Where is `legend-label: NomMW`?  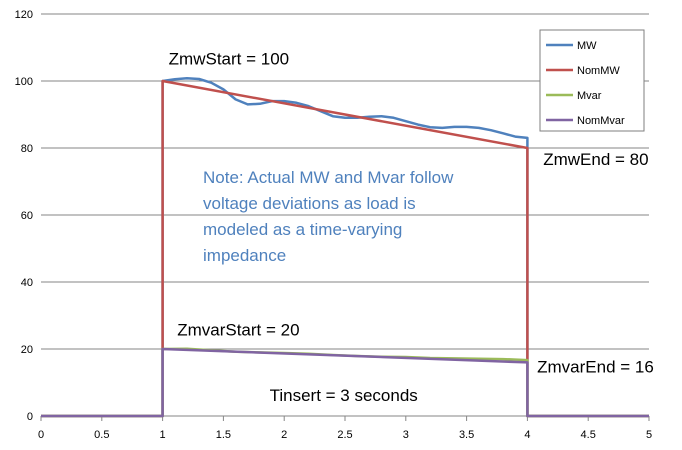 legend-label: NomMW is located at coordinates (598, 71).